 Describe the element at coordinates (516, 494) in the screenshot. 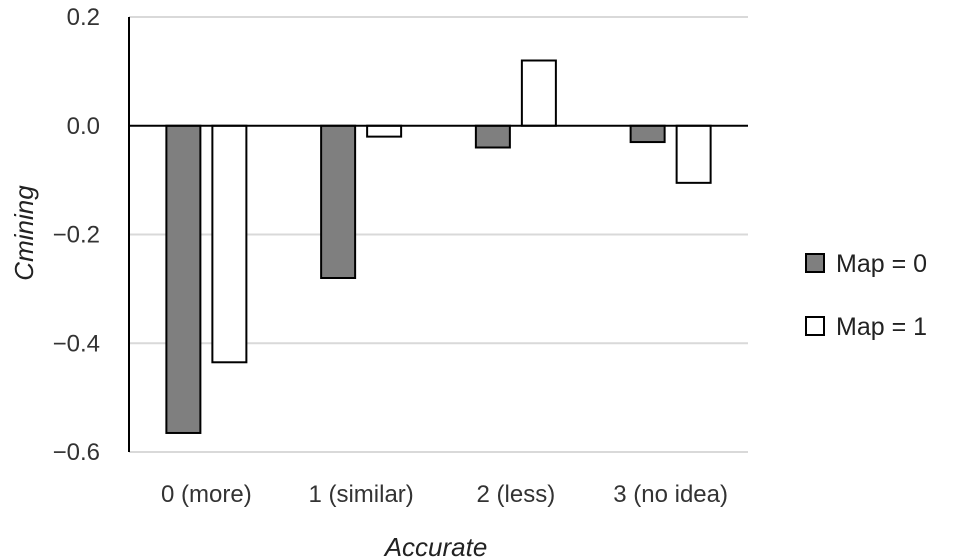

I see `x-tick-label: 2 (less)` at that location.